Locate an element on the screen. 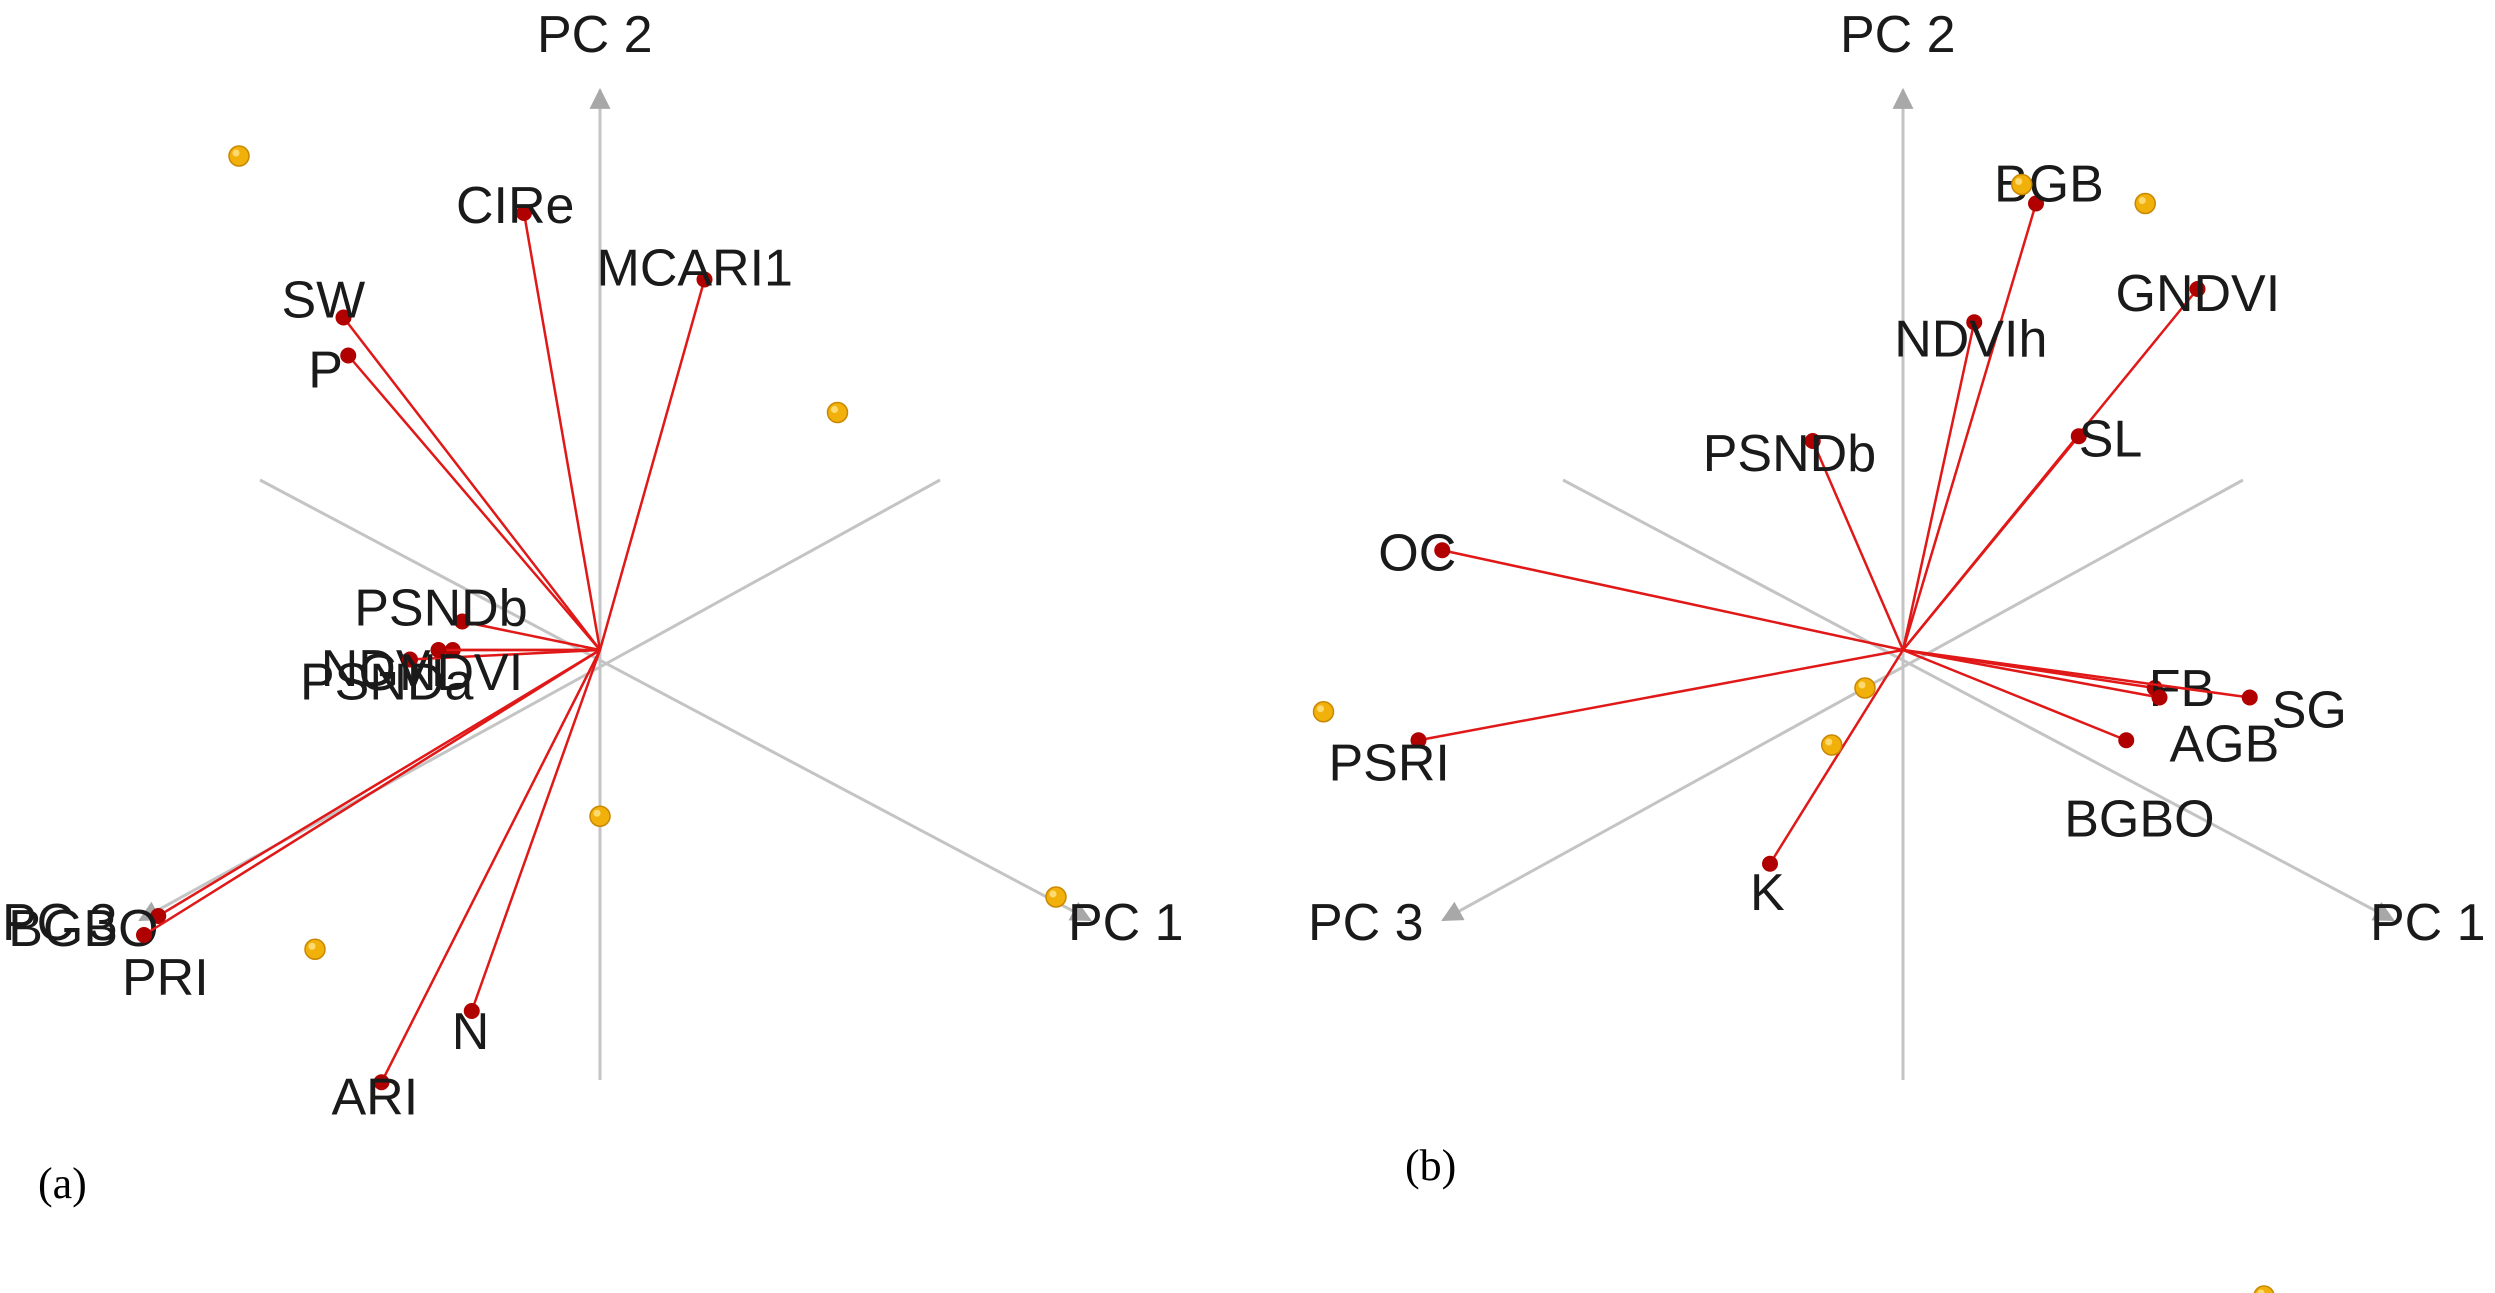 The width and height of the screenshot is (2495, 1293). panel-b-loading-label-bgbo: BGBO is located at coordinates (2139, 819).